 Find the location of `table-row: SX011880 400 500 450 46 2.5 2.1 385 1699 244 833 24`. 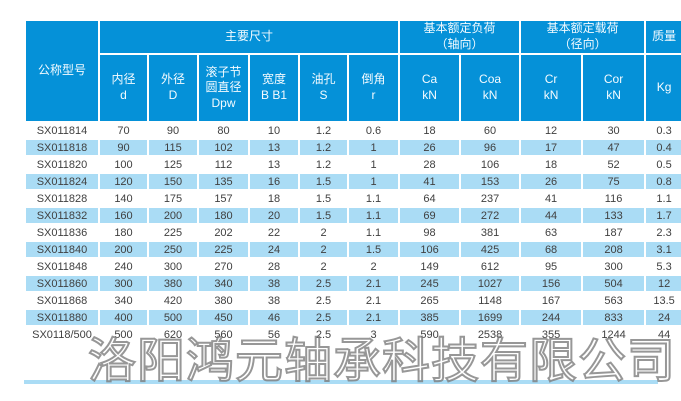

table-row: SX011880 400 500 450 46 2.5 2.1 385 1699 244 833 24 is located at coordinates (353, 317).